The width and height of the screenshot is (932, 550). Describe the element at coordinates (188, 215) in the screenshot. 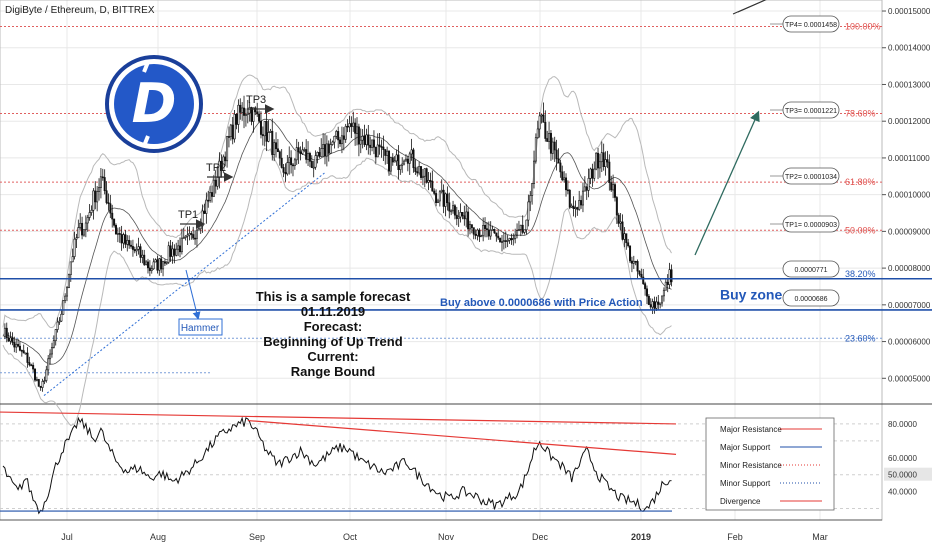

I see `tp1-label: TP1` at that location.